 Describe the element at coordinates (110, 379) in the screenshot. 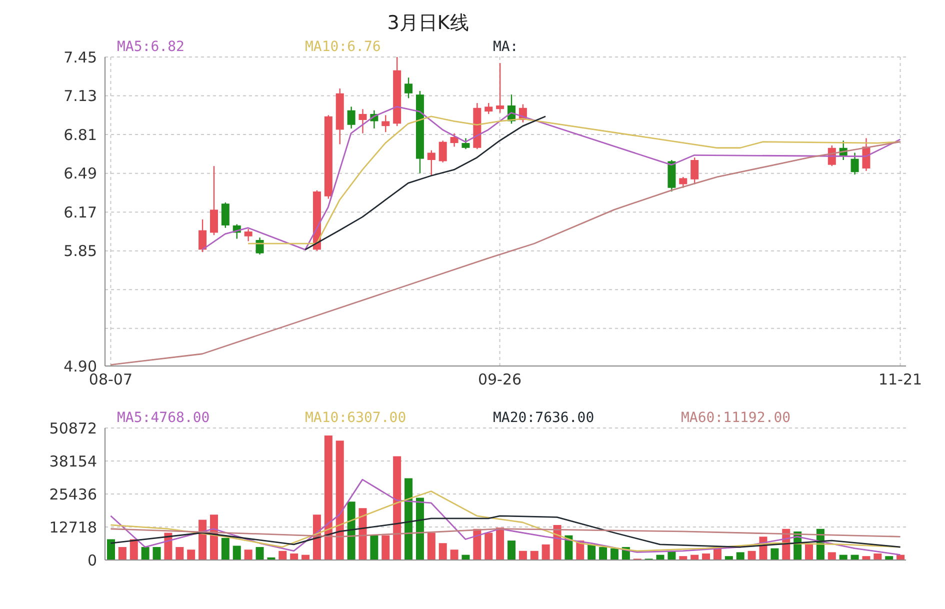

I see `x-tick-label: 08-07` at that location.